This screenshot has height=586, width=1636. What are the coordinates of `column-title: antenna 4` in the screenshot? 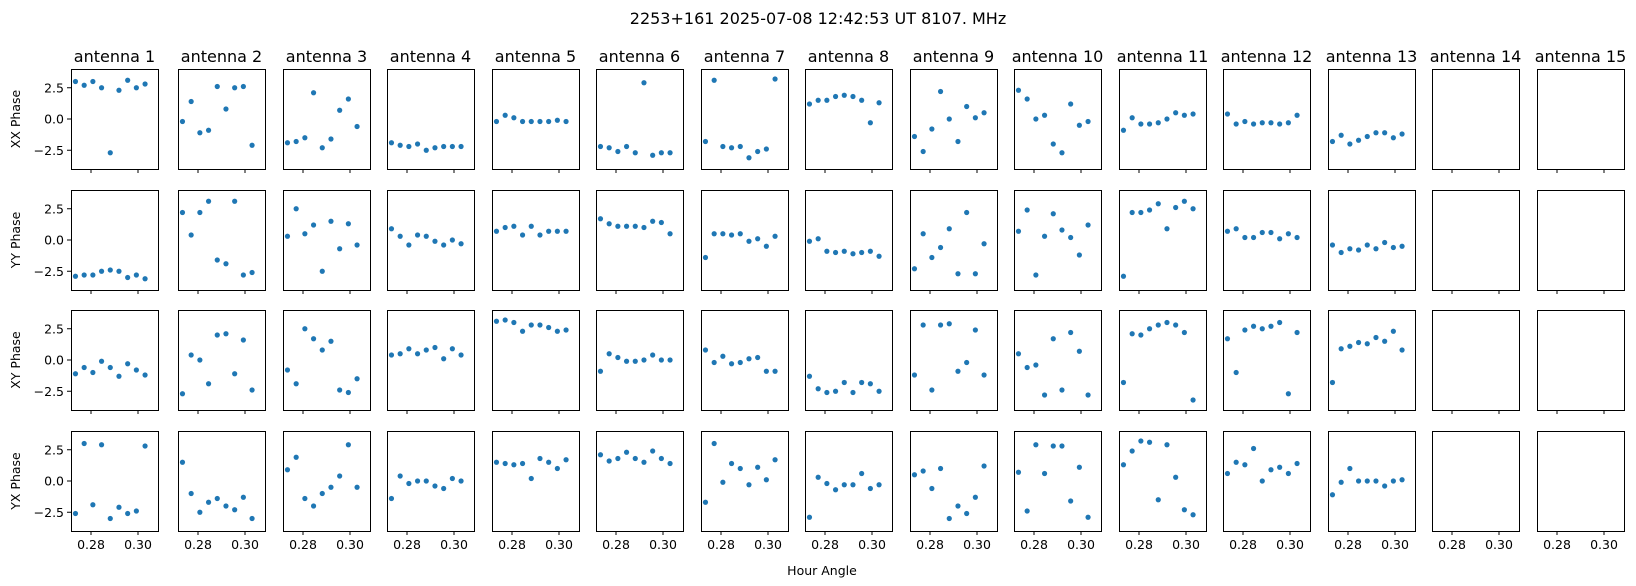 It's located at (430, 56).